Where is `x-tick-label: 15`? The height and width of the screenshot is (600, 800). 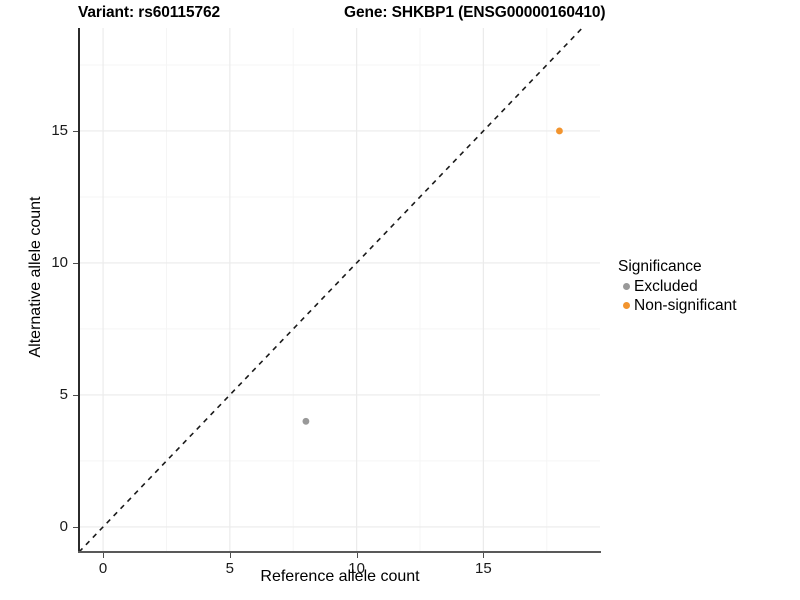
x-tick-label: 15 is located at coordinates (483, 568).